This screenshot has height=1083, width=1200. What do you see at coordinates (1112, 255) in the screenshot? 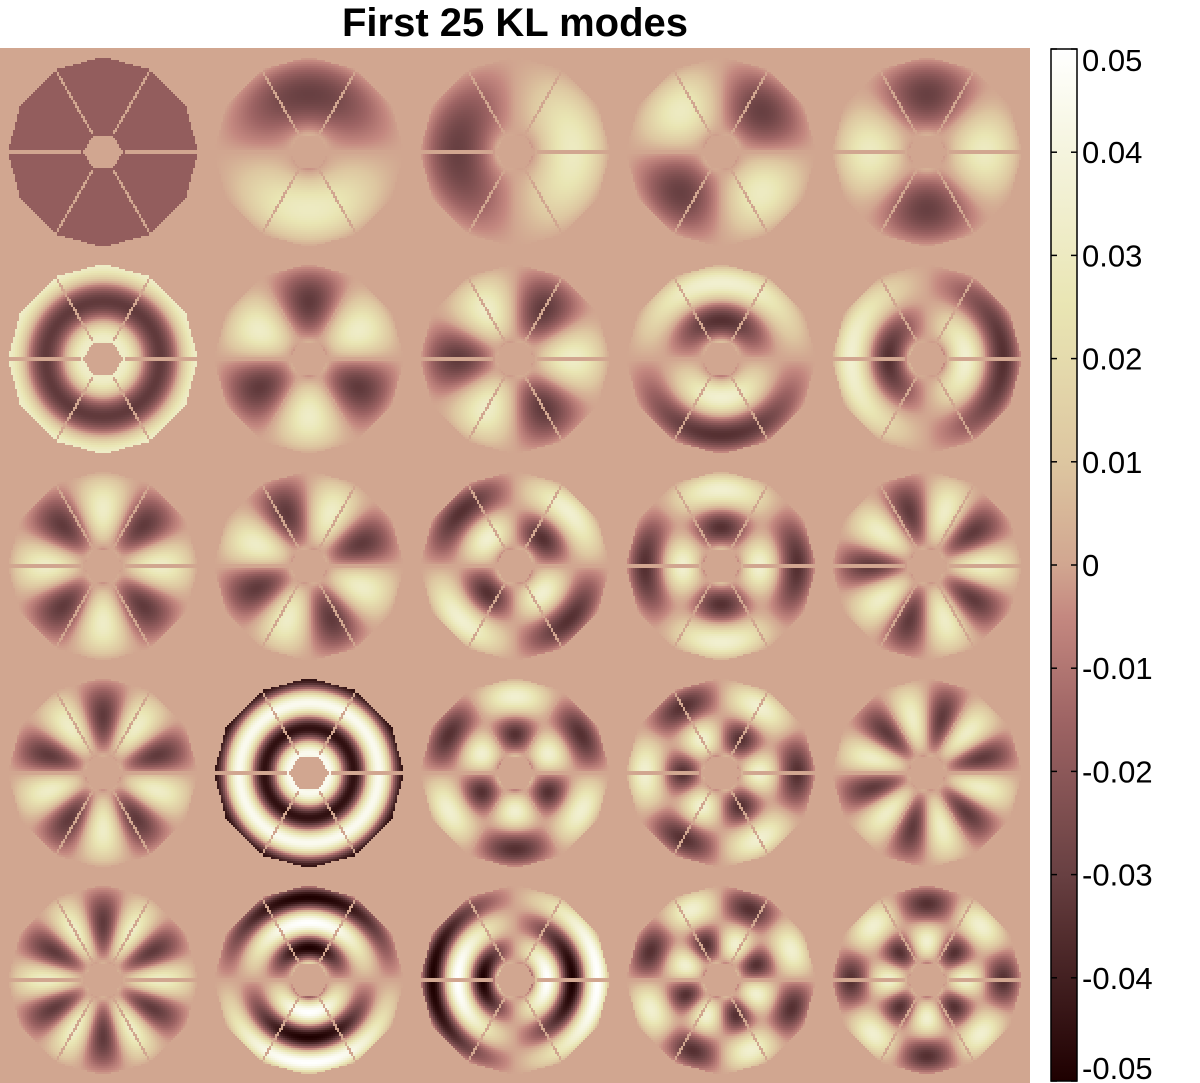
I see `colorbar-tick-label: 0.03` at bounding box center [1112, 255].